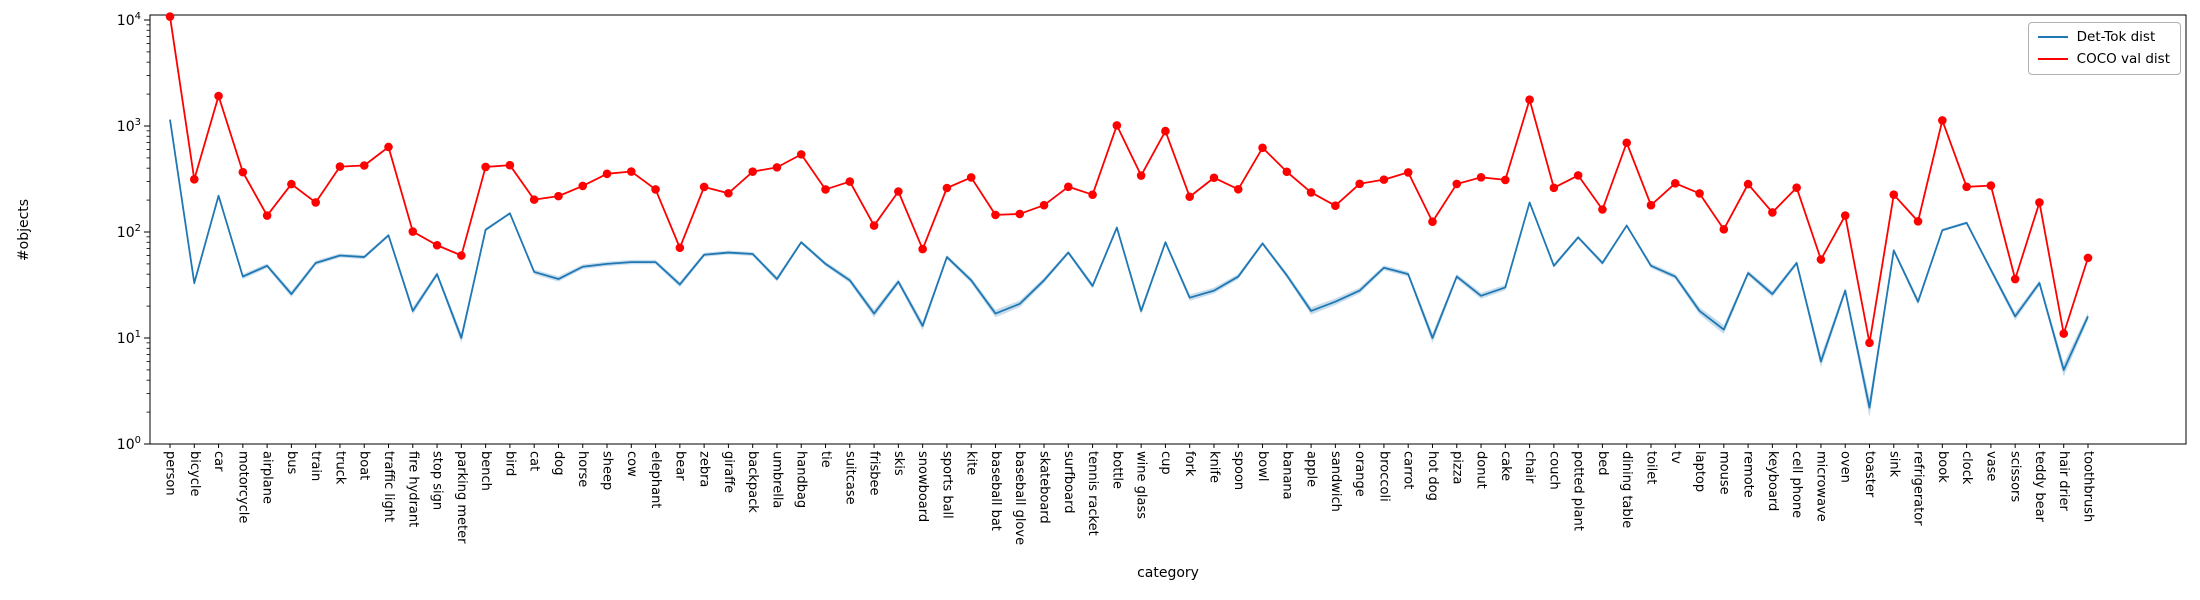  What do you see at coordinates (2052, 59) in the screenshot?
I see `coco-val-line-swatch` at bounding box center [2052, 59].